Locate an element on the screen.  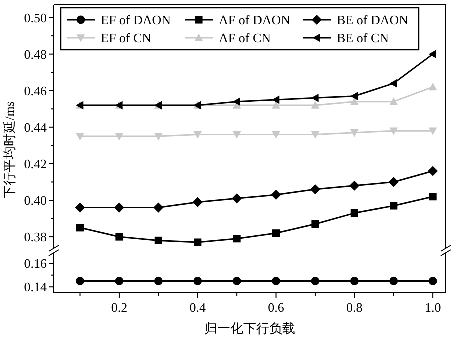
legend-label: AF of CN is located at coordinates (245, 38).